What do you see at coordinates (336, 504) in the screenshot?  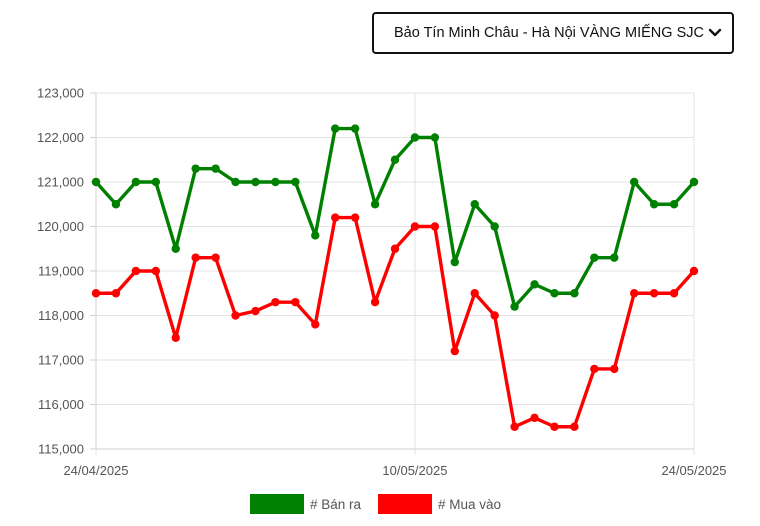 I see `legend-label: # Bán ra` at bounding box center [336, 504].